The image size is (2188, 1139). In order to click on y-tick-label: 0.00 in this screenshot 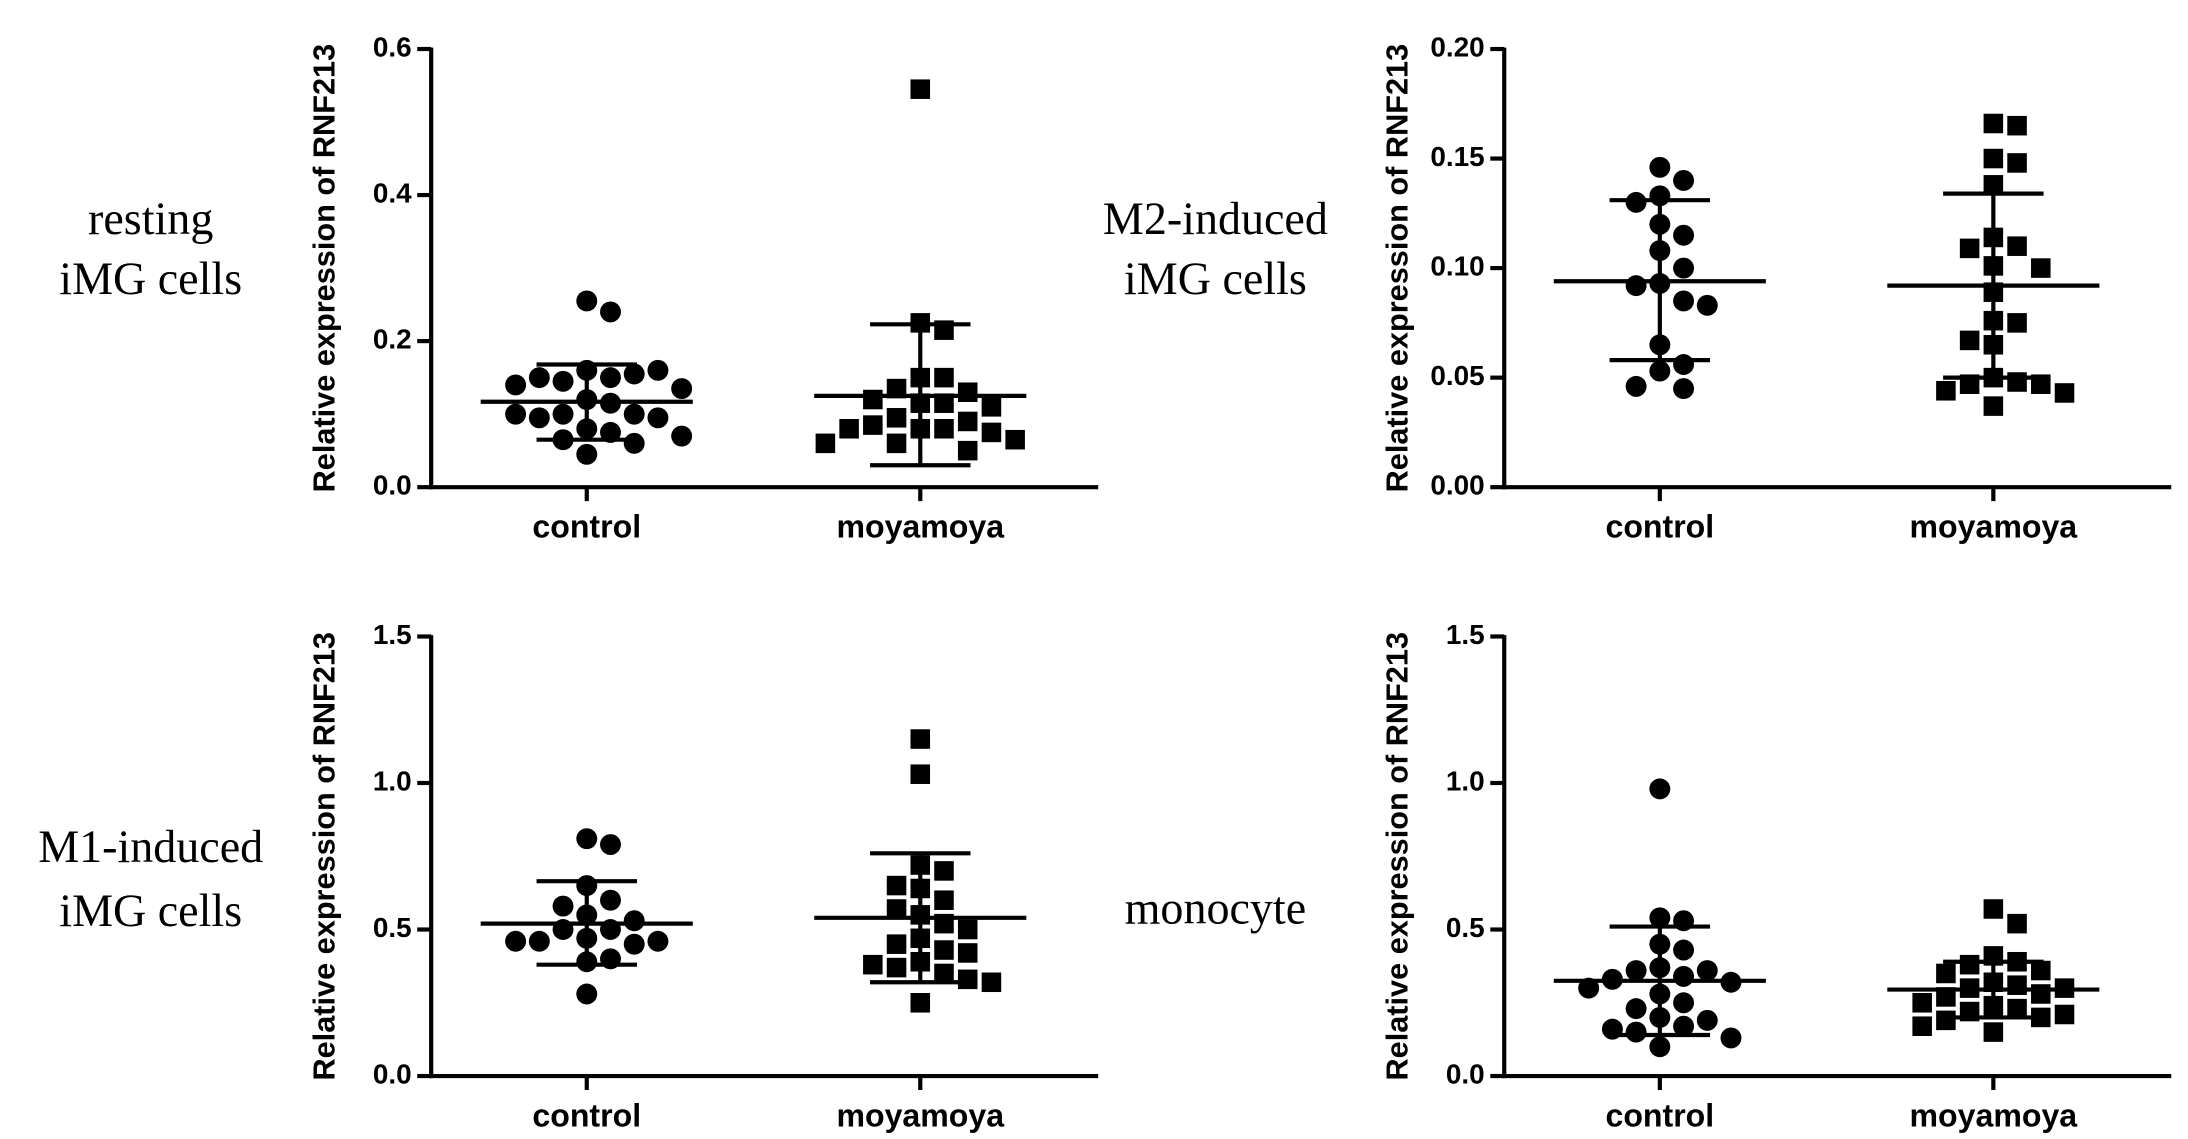, I will do `click(1457, 485)`.